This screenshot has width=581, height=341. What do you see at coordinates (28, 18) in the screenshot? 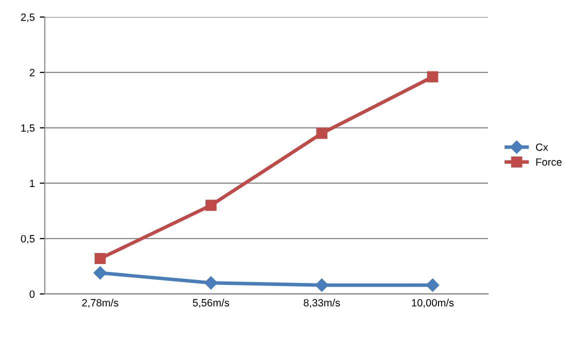
I see `y-tick-label: 2,5` at bounding box center [28, 18].